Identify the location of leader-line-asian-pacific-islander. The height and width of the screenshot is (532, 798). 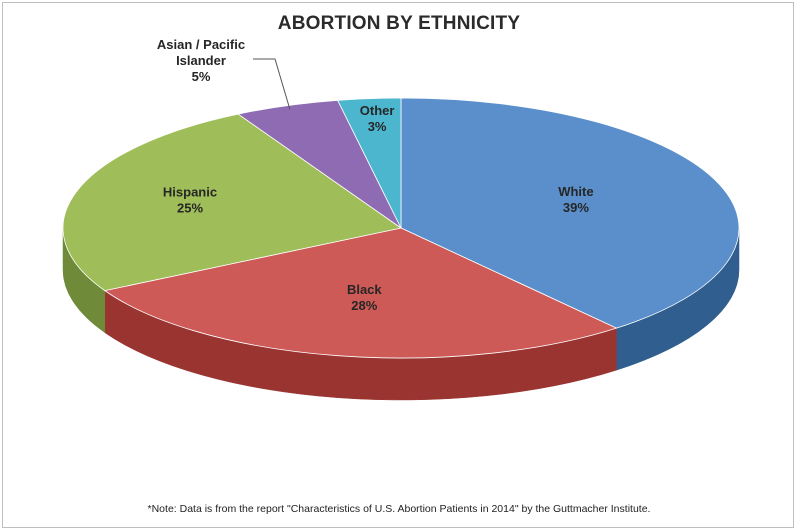
(272, 84).